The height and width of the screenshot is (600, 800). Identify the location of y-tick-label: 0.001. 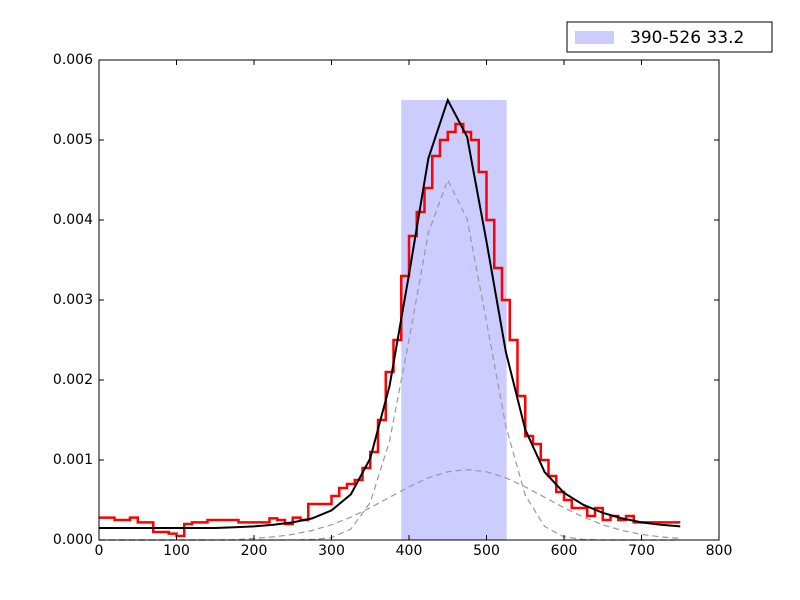
(73, 460).